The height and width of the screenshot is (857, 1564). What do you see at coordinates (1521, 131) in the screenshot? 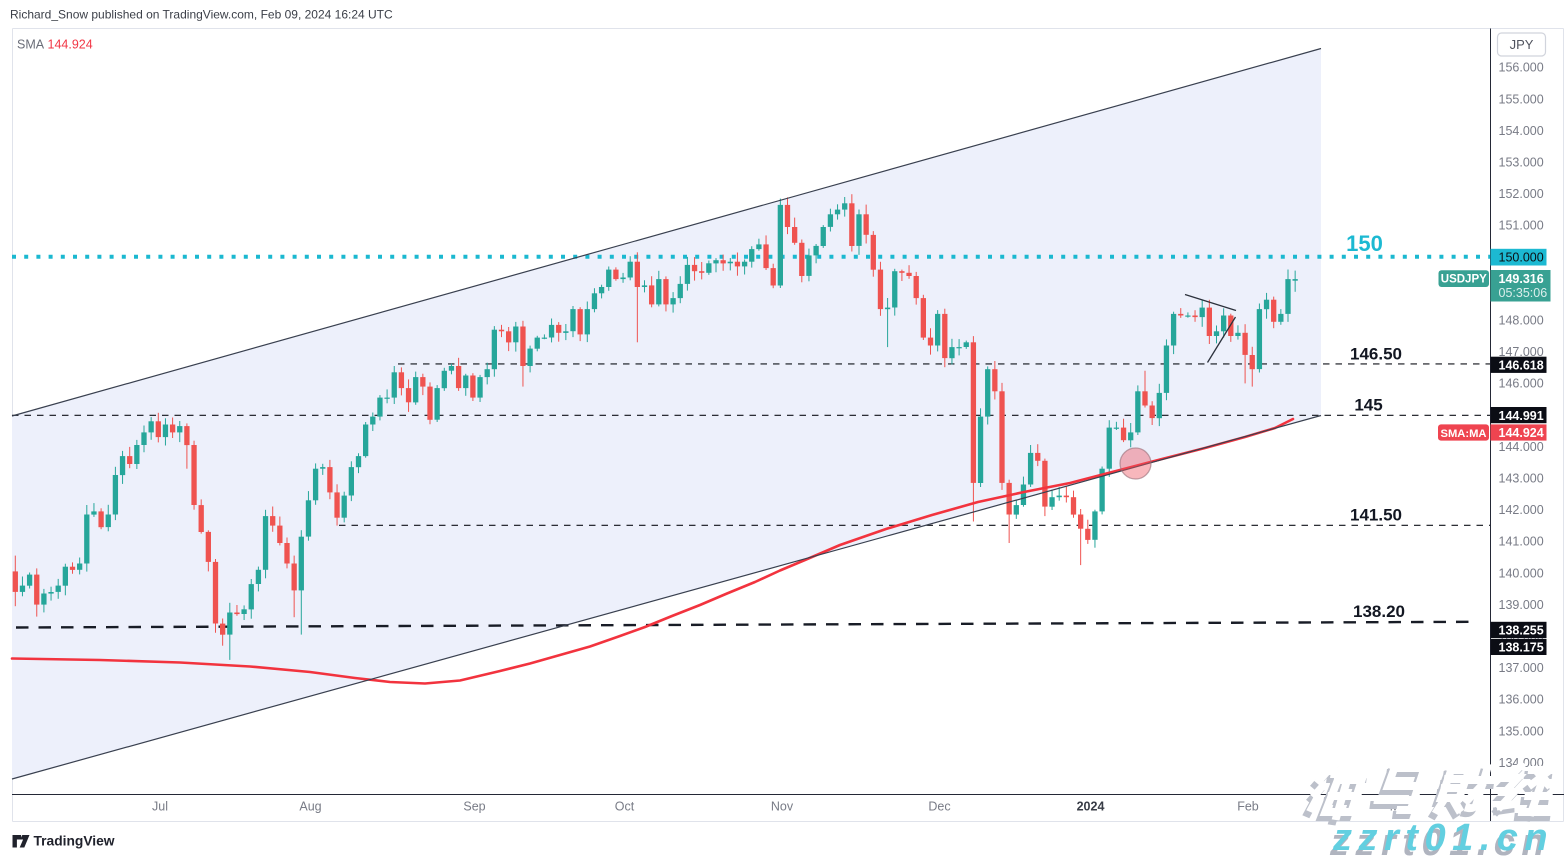
I see `svg-text: 154.000` at bounding box center [1521, 131].